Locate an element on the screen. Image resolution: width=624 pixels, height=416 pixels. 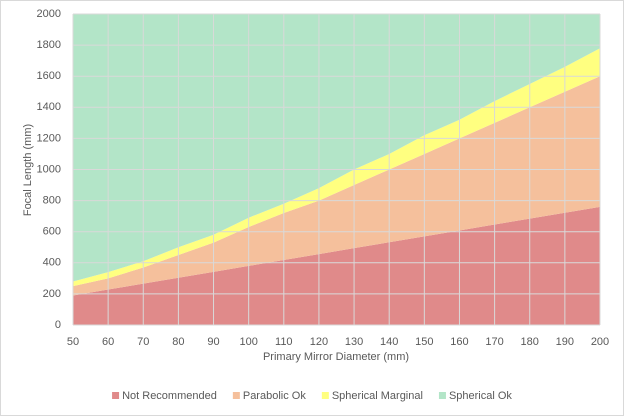
x-tick-label: 50 is located at coordinates (73, 342).